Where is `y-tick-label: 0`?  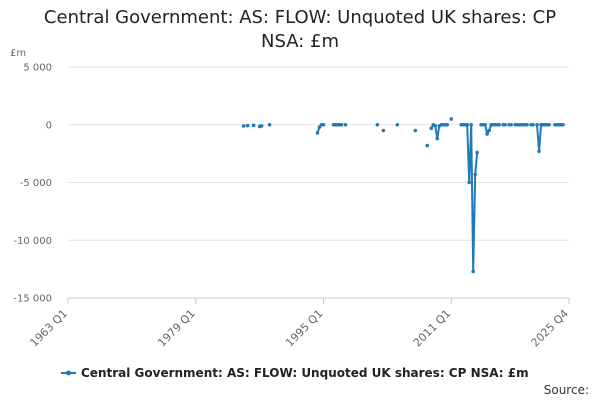
y-tick-label: 0 is located at coordinates (49, 125).